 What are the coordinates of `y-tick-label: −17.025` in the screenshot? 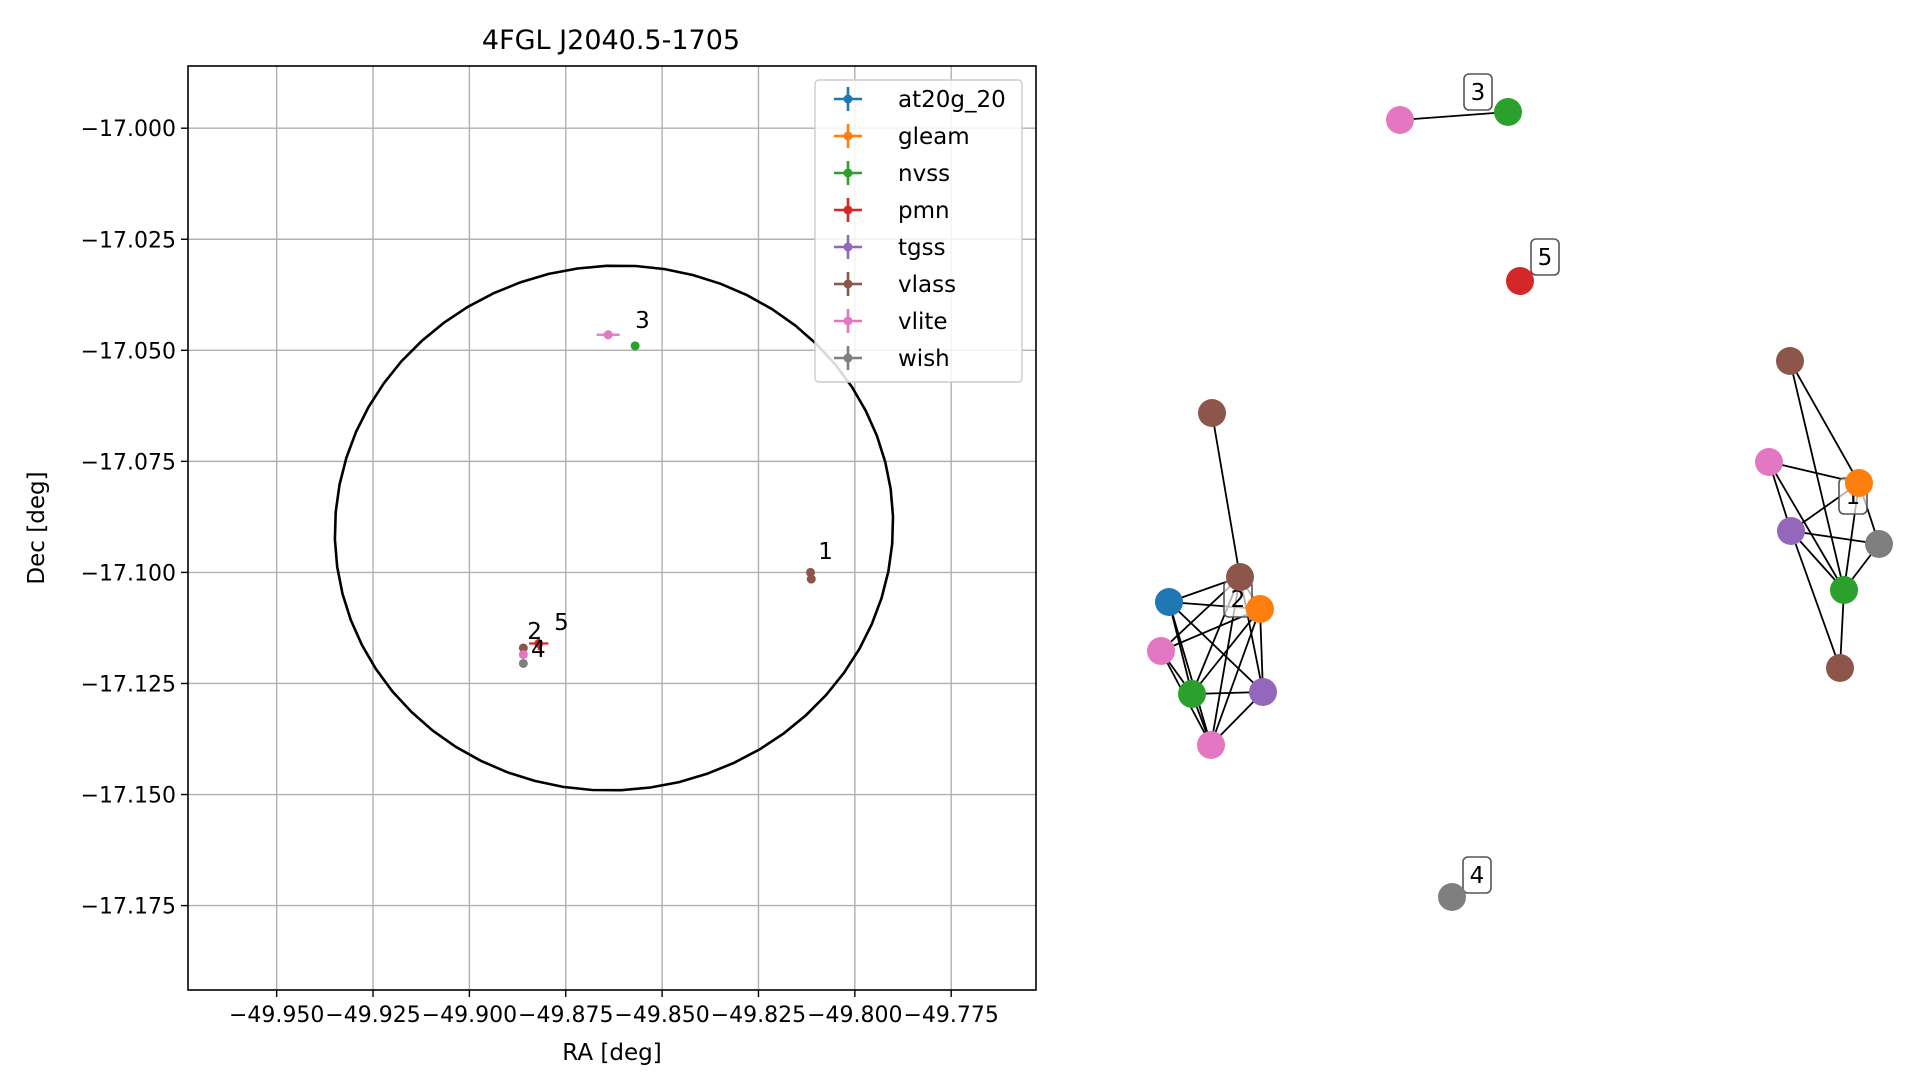 It's located at (128, 240).